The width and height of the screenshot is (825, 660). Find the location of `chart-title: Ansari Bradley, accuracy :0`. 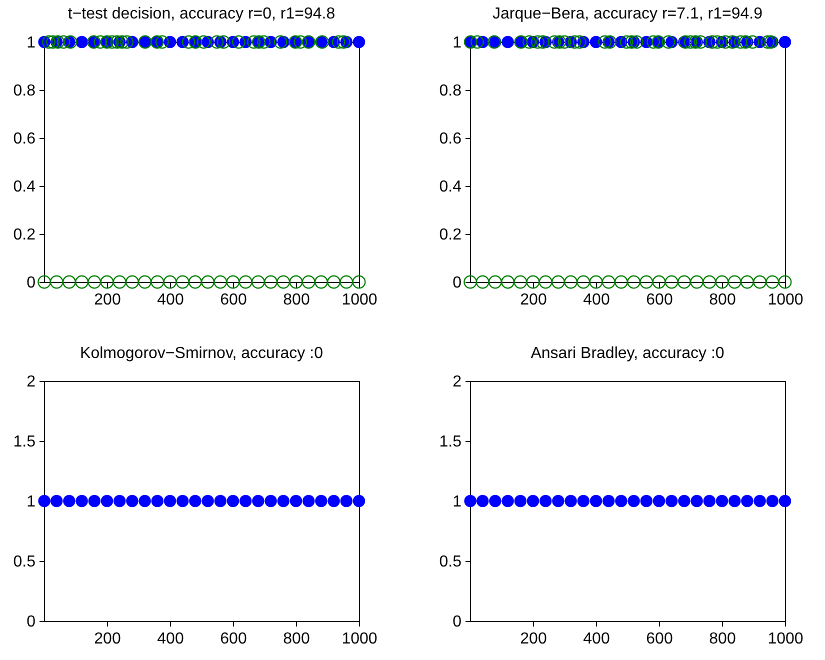

chart-title: Ansari Bradley, accuracy :0 is located at coordinates (627, 353).